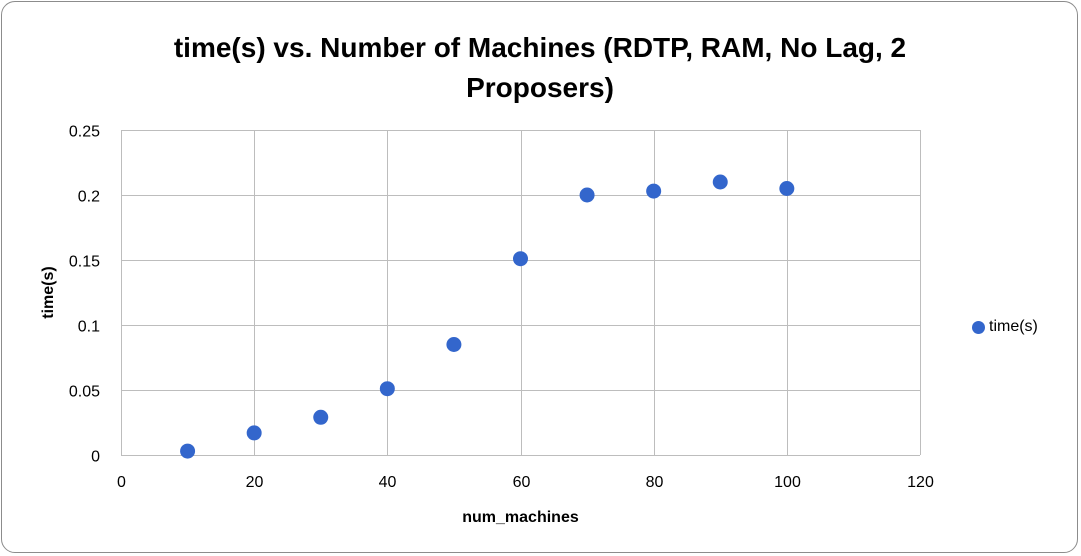 The height and width of the screenshot is (556, 1081). What do you see at coordinates (787, 482) in the screenshot?
I see `x-tick-label: 100` at bounding box center [787, 482].